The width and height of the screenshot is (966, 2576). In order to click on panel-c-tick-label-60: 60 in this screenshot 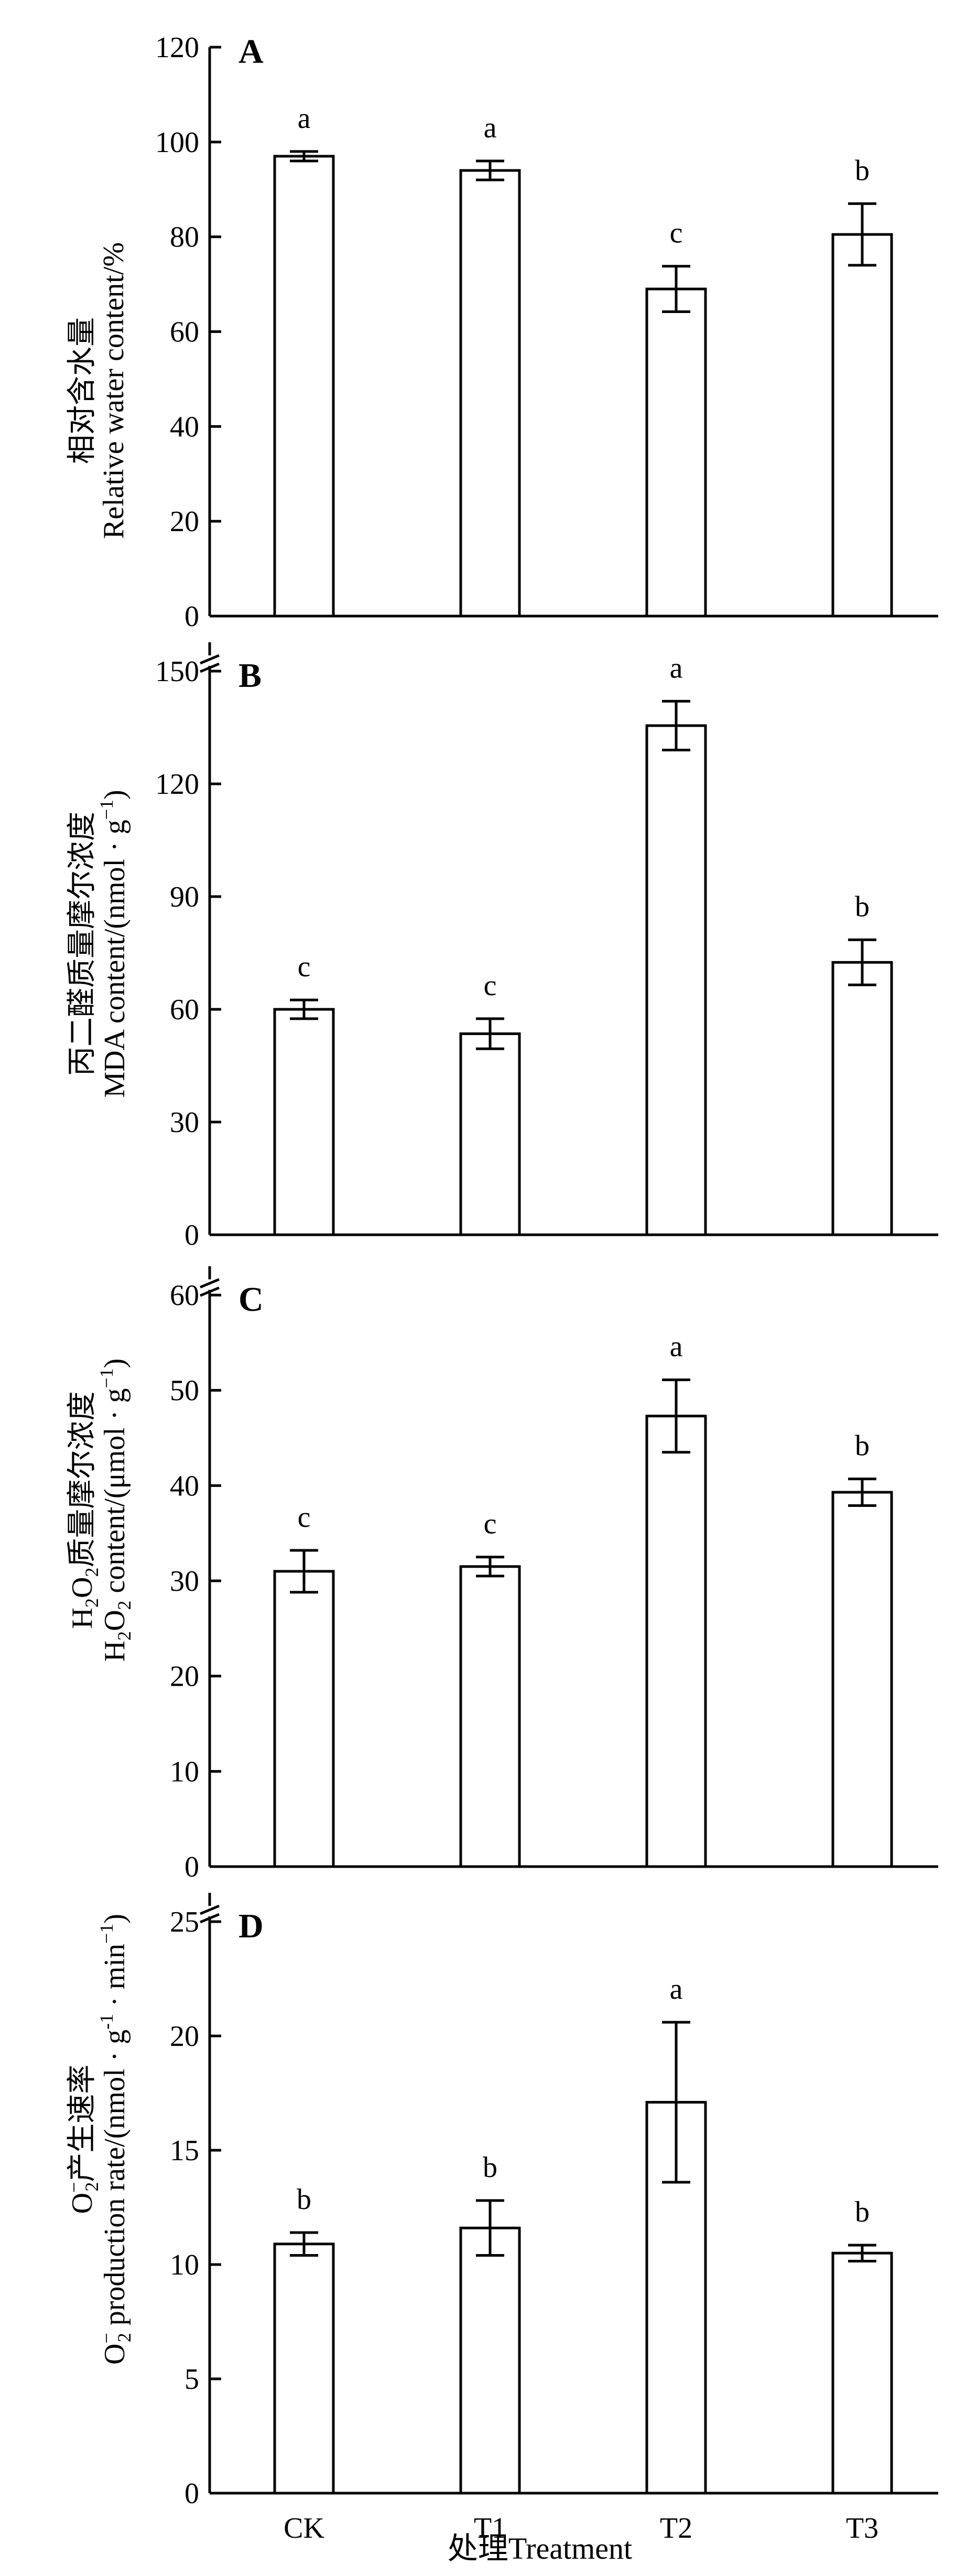, I will do `click(184, 1295)`.